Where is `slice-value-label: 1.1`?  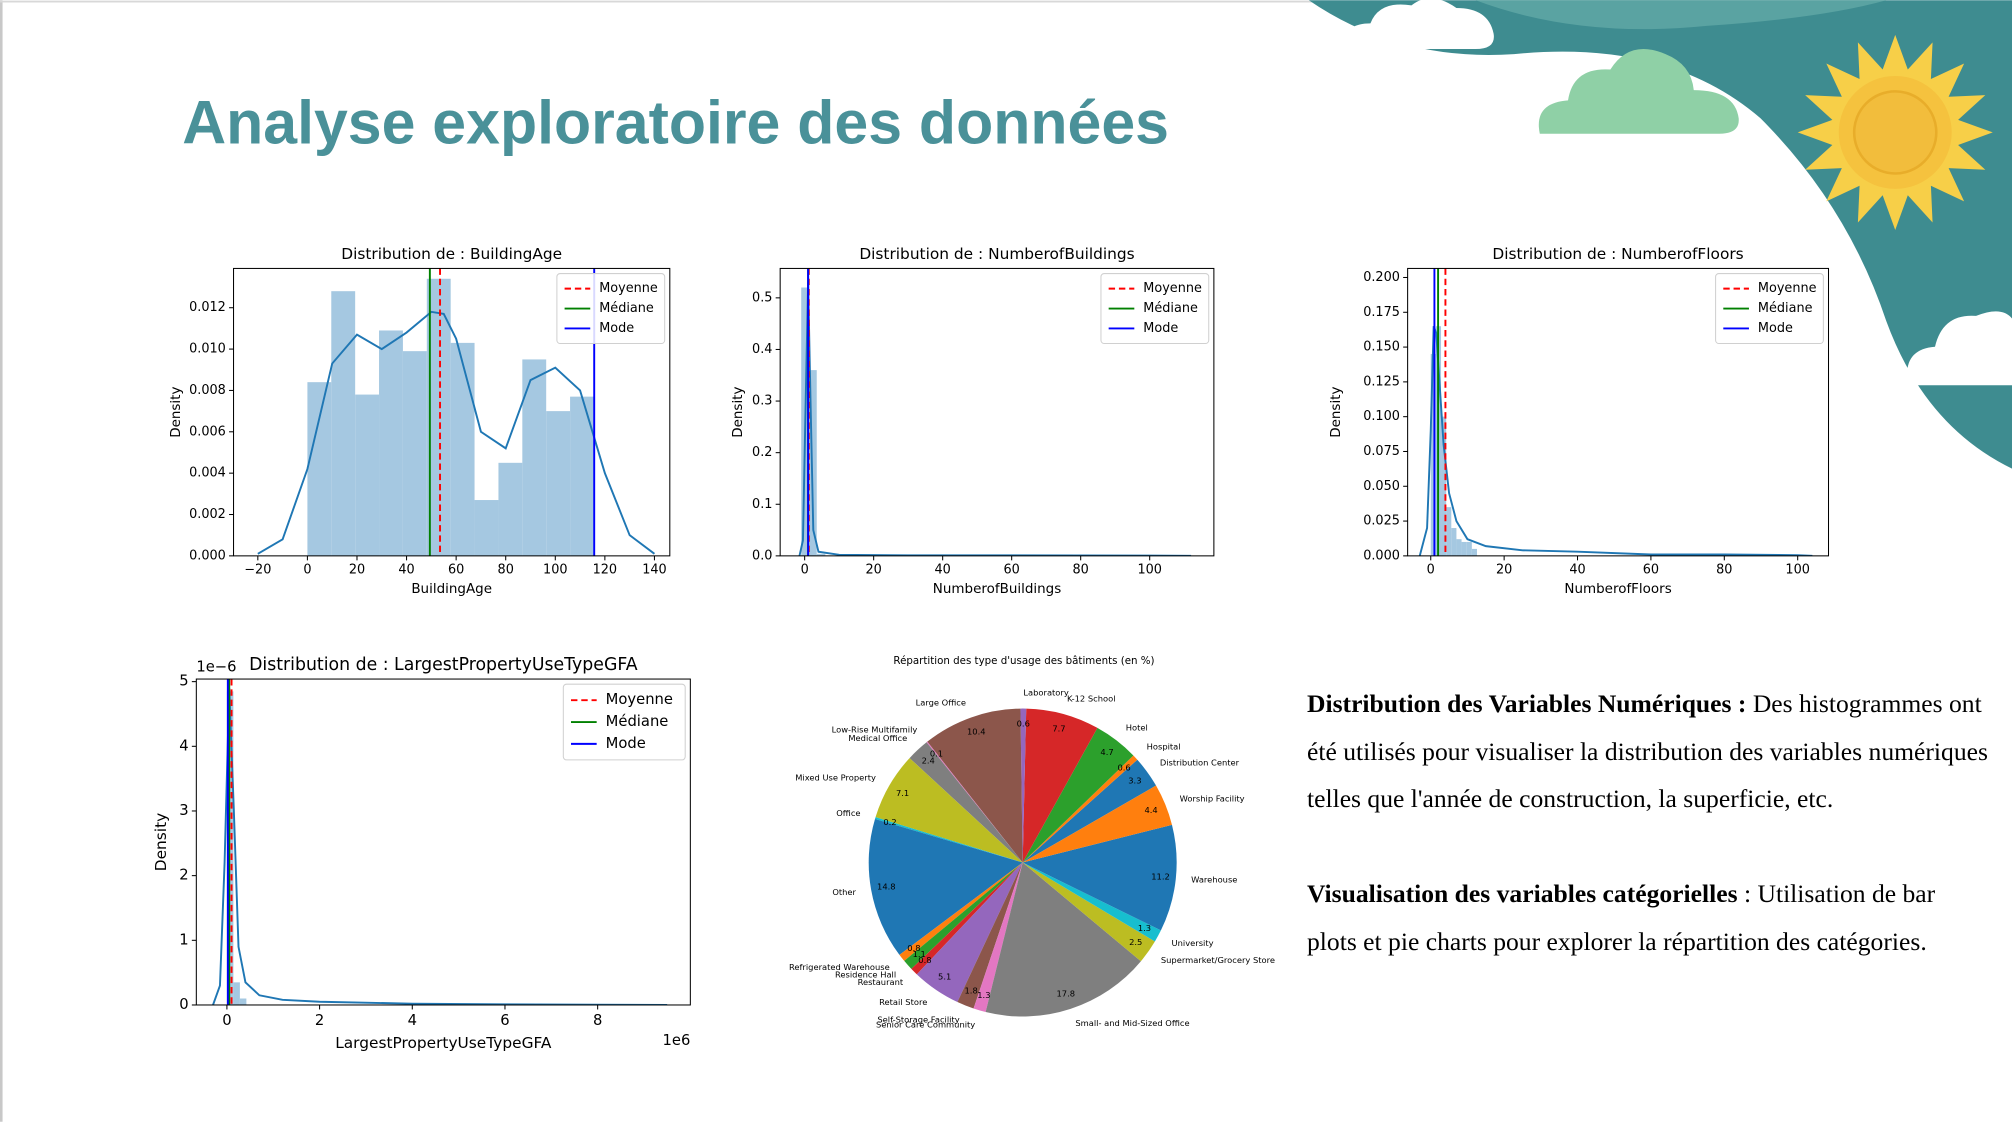 slice-value-label: 1.1 is located at coordinates (919, 954).